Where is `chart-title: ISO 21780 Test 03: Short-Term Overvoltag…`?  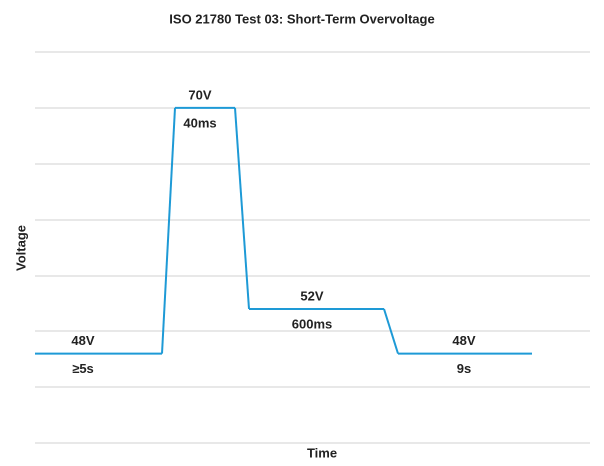 chart-title: ISO 21780 Test 03: Short-Term Overvoltag… is located at coordinates (301, 18).